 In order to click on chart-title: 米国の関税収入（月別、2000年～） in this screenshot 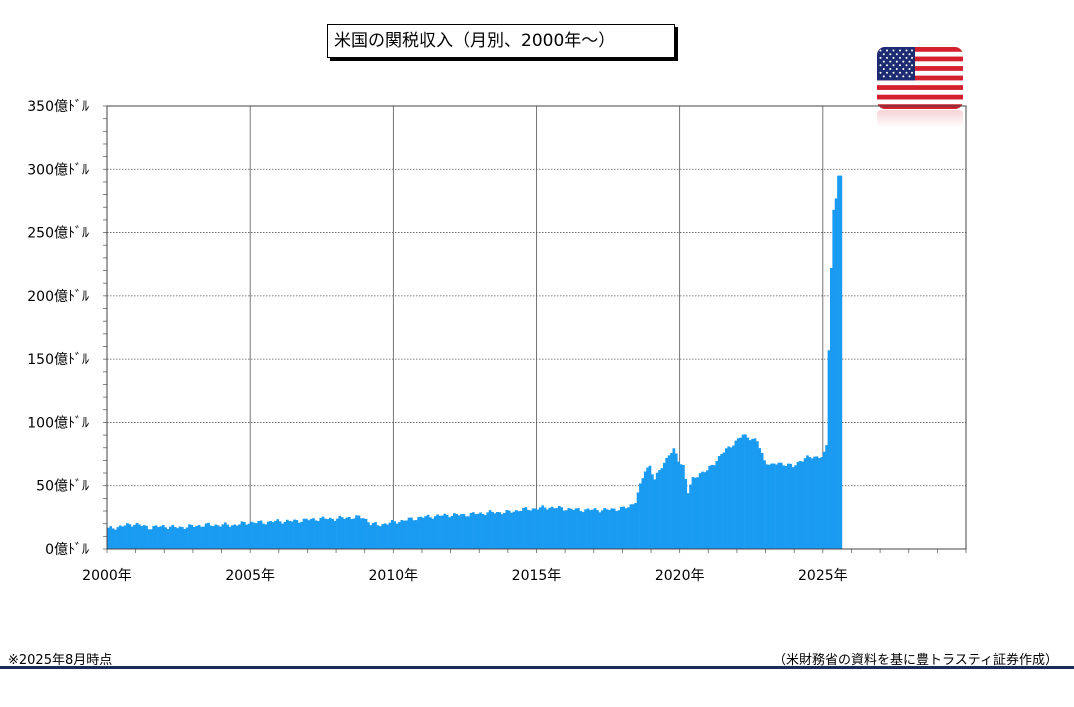, I will do `click(501, 41)`.